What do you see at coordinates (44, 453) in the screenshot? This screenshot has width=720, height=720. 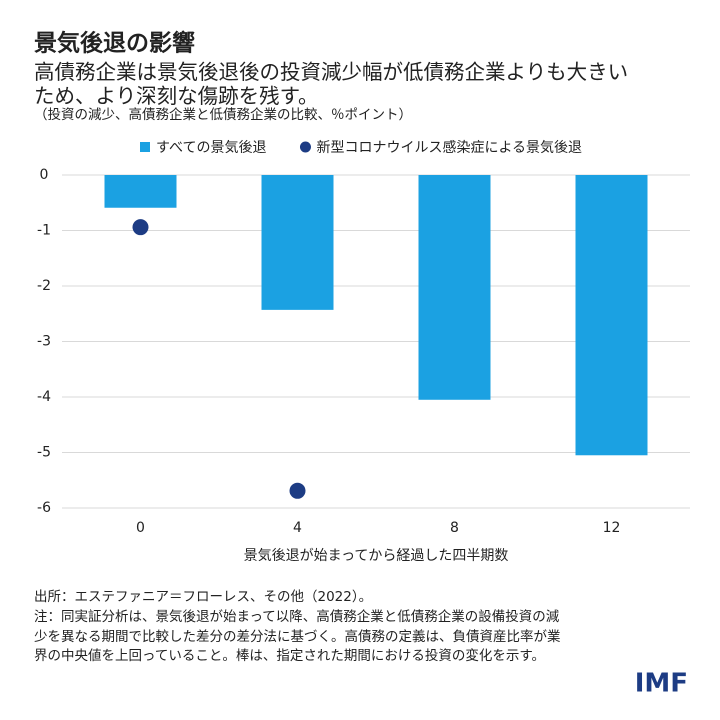 I see `y-tick-label: -5` at bounding box center [44, 453].